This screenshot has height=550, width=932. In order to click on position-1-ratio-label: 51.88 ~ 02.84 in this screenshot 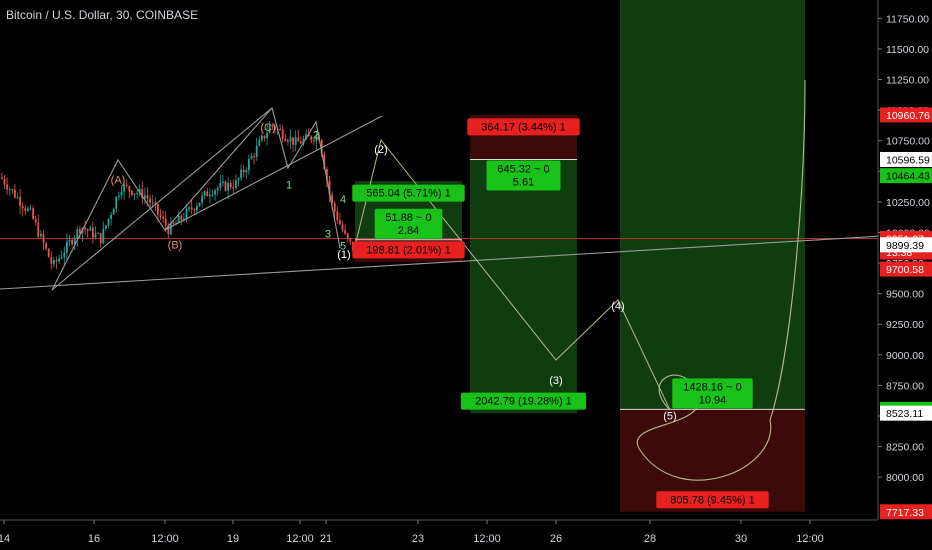, I will do `click(408, 223)`.